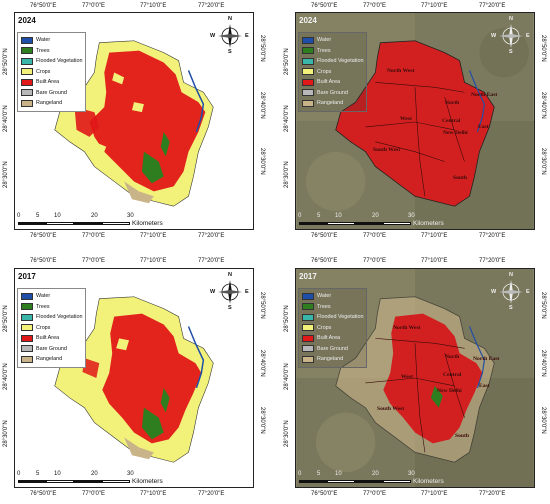 The image size is (550, 504). I want to click on district-label: New Delhi, so click(455, 133).